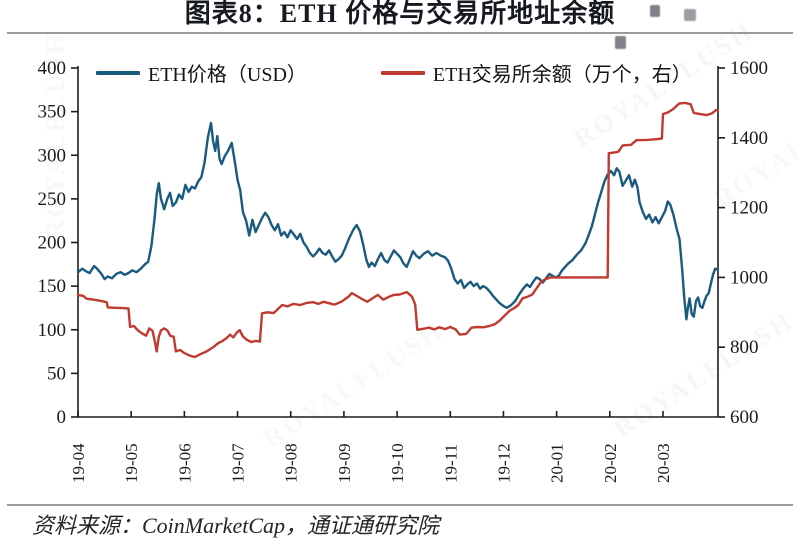 This screenshot has width=800, height=540. What do you see at coordinates (749, 208) in the screenshot?
I see `right-axis-tick-label: 1200` at bounding box center [749, 208].